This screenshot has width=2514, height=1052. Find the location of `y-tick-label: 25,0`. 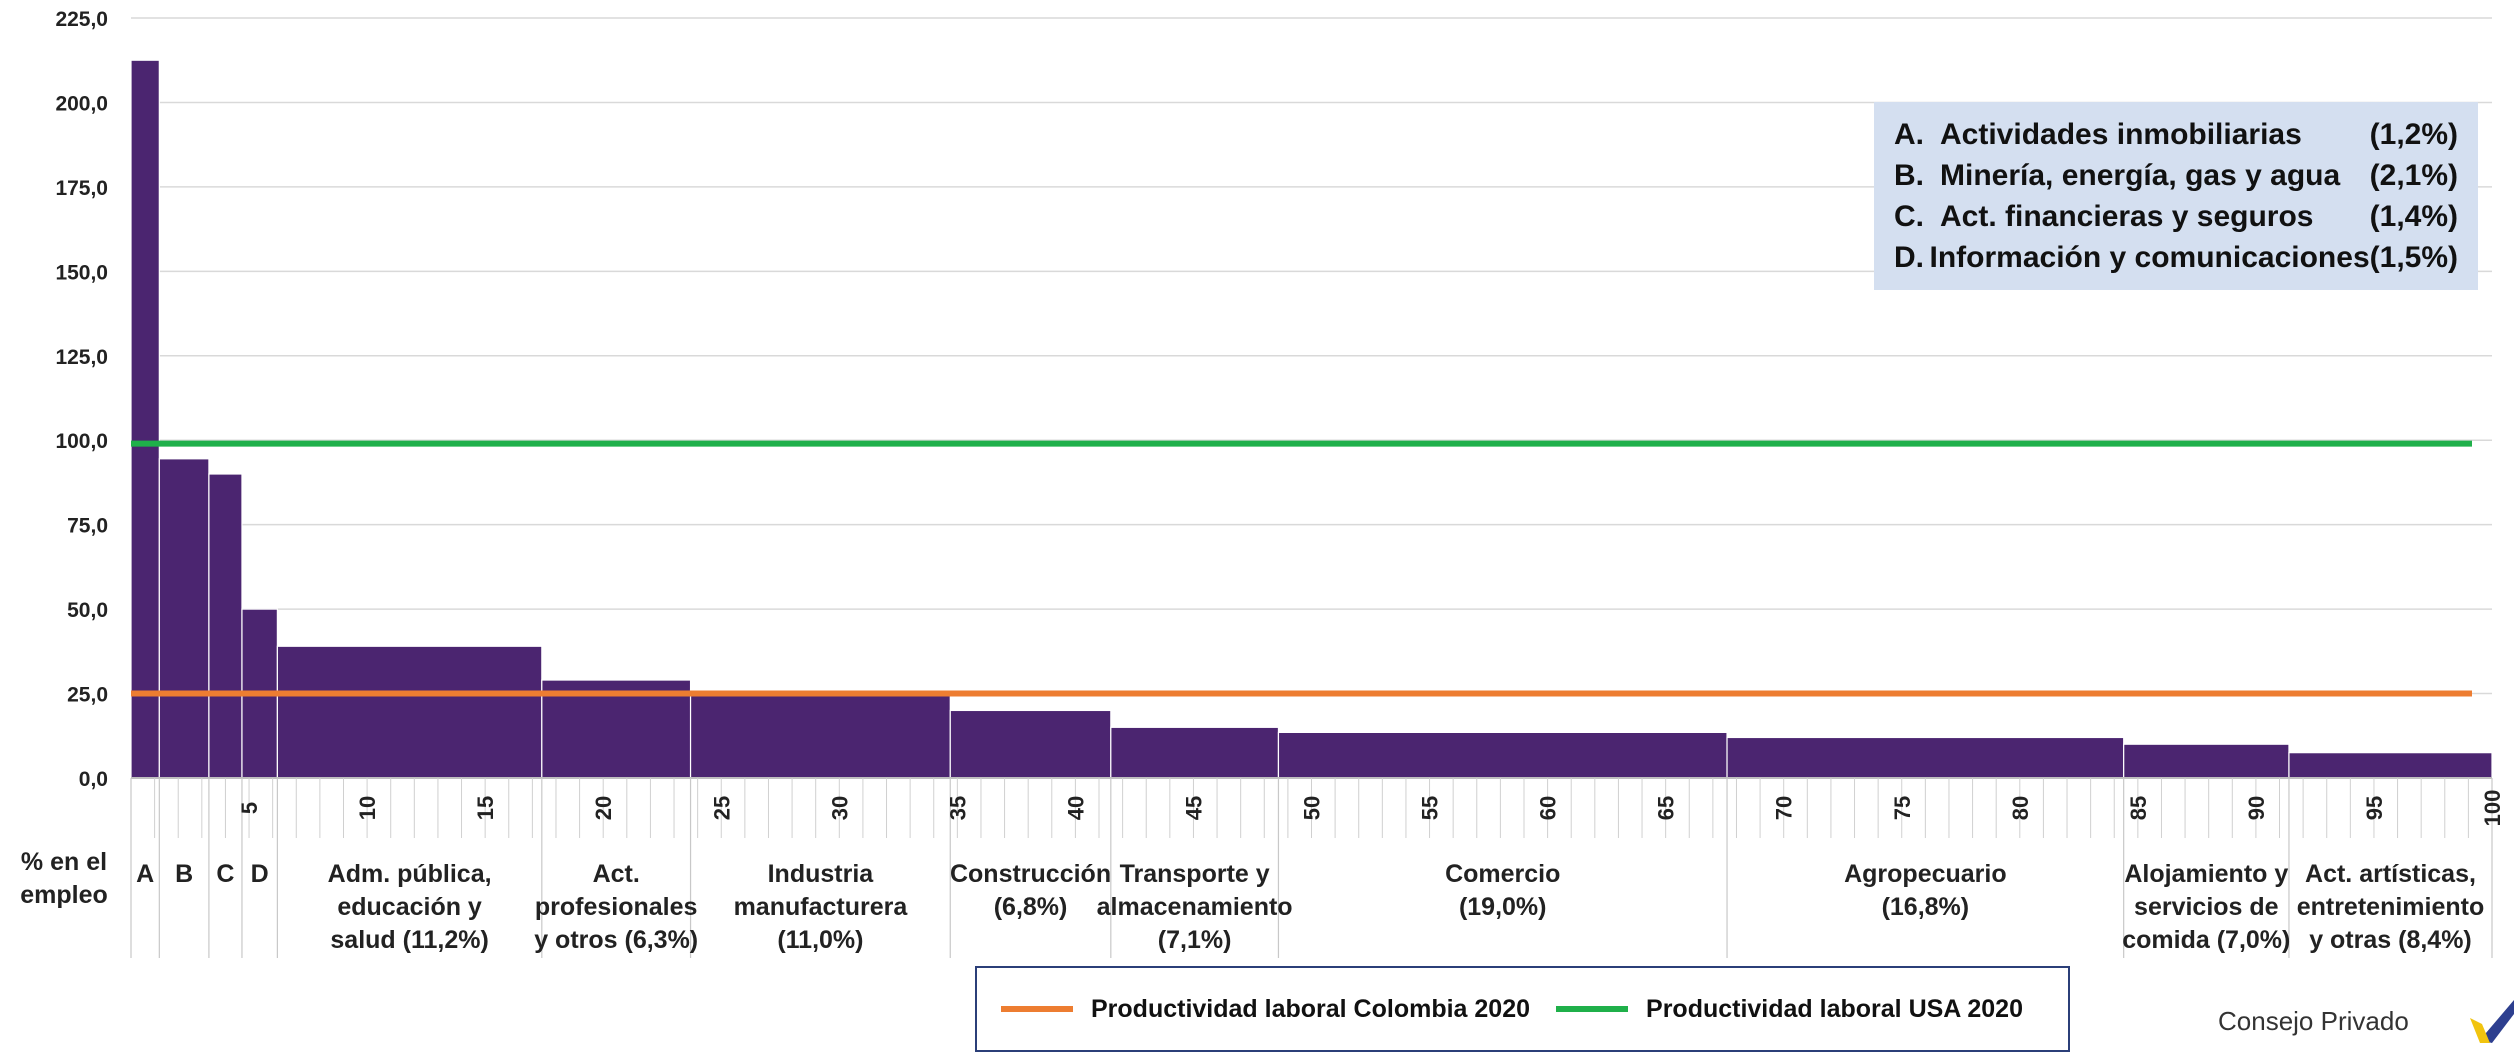

y-tick-label: 25,0 is located at coordinates (87, 695).